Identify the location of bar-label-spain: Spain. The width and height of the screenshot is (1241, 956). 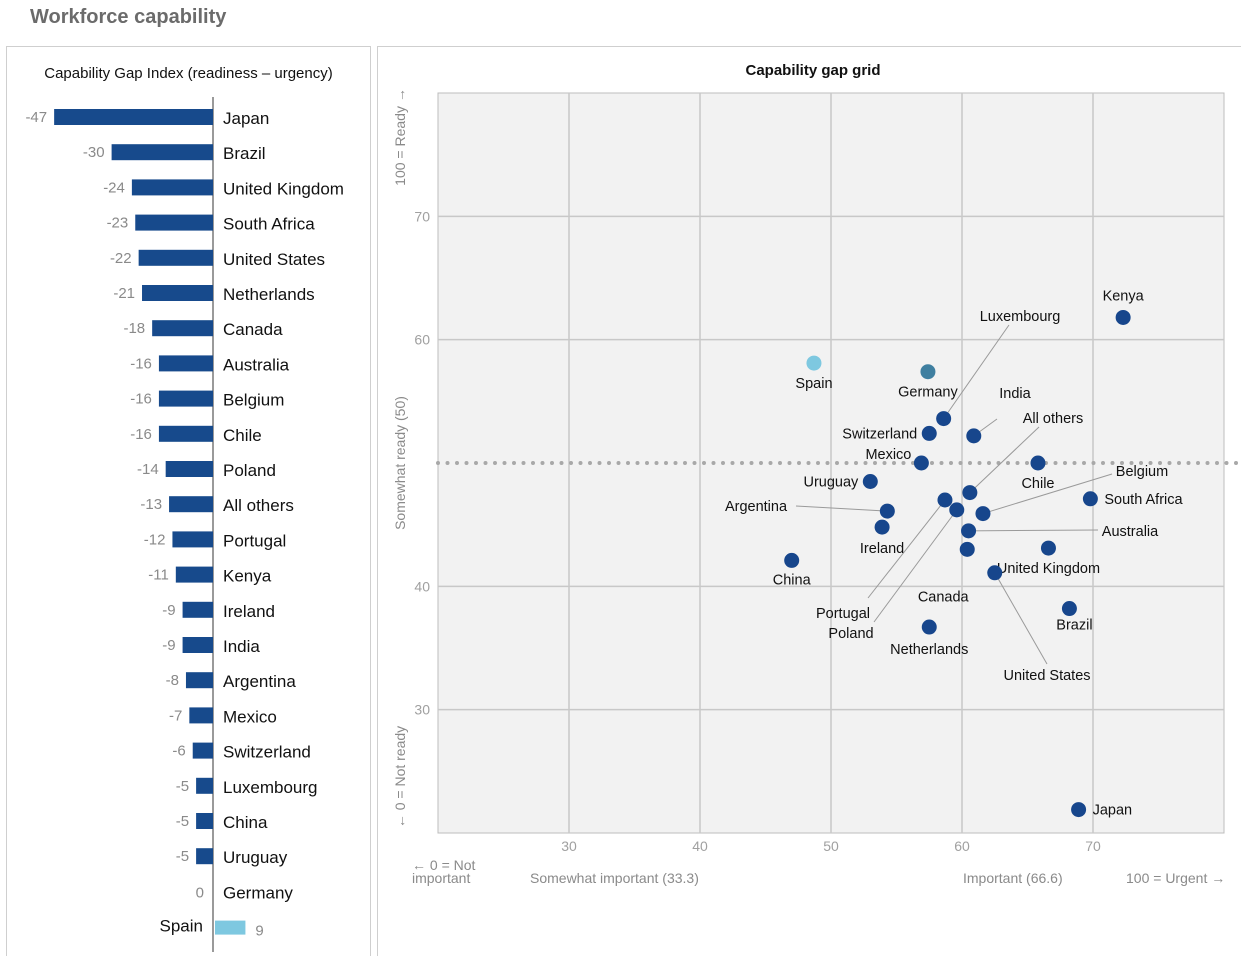
(181, 926).